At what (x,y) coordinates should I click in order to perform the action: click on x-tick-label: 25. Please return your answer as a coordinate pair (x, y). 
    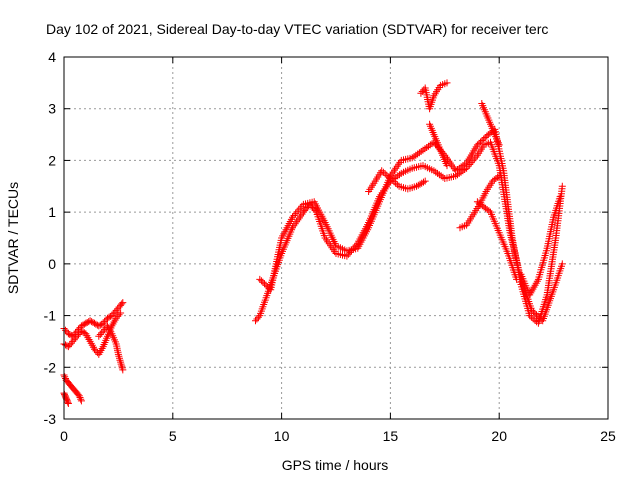
    Looking at the image, I should click on (608, 436).